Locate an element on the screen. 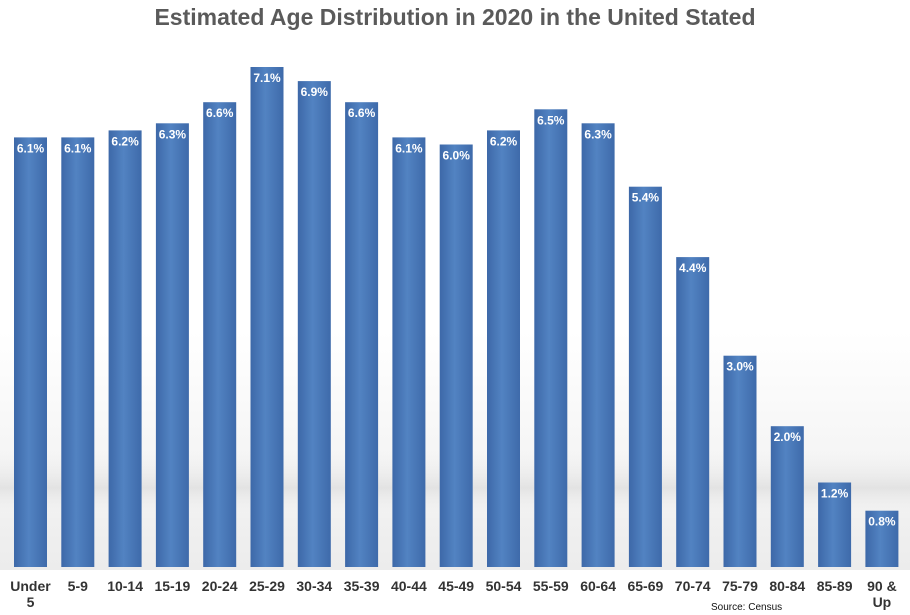 This screenshot has height=615, width=910. data-label-1: 6.1% is located at coordinates (78, 148).